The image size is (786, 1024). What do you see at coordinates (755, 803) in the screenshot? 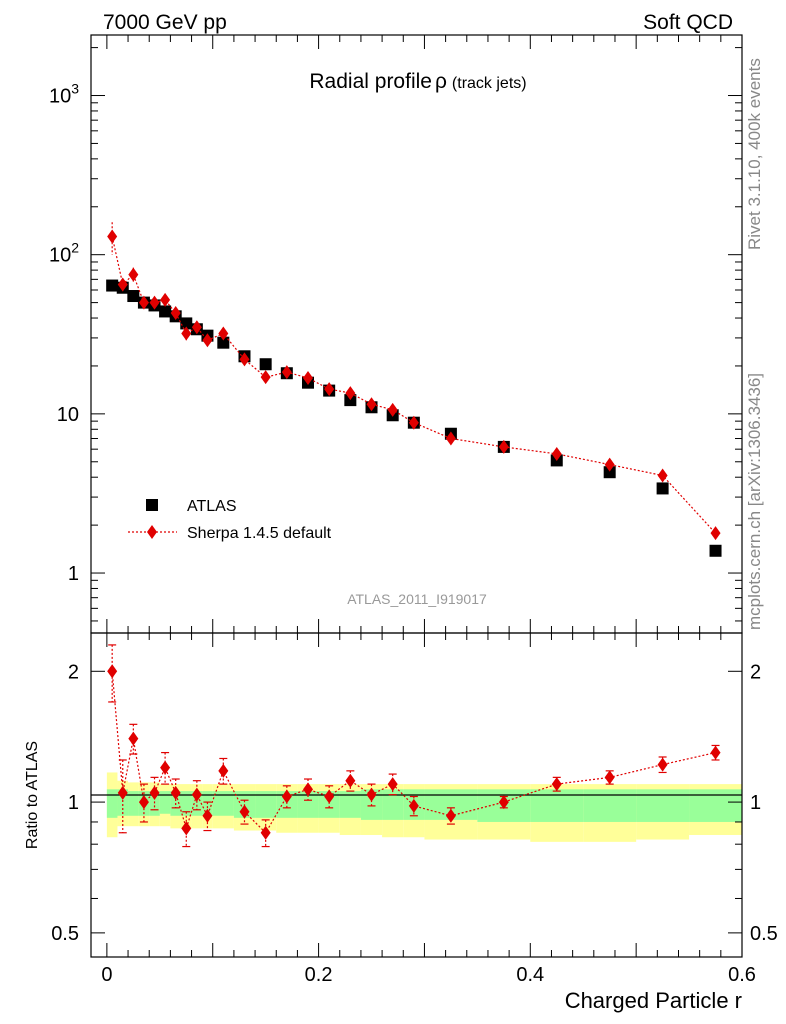
I see `ratio-y-tick-label-right: 1` at bounding box center [755, 803].